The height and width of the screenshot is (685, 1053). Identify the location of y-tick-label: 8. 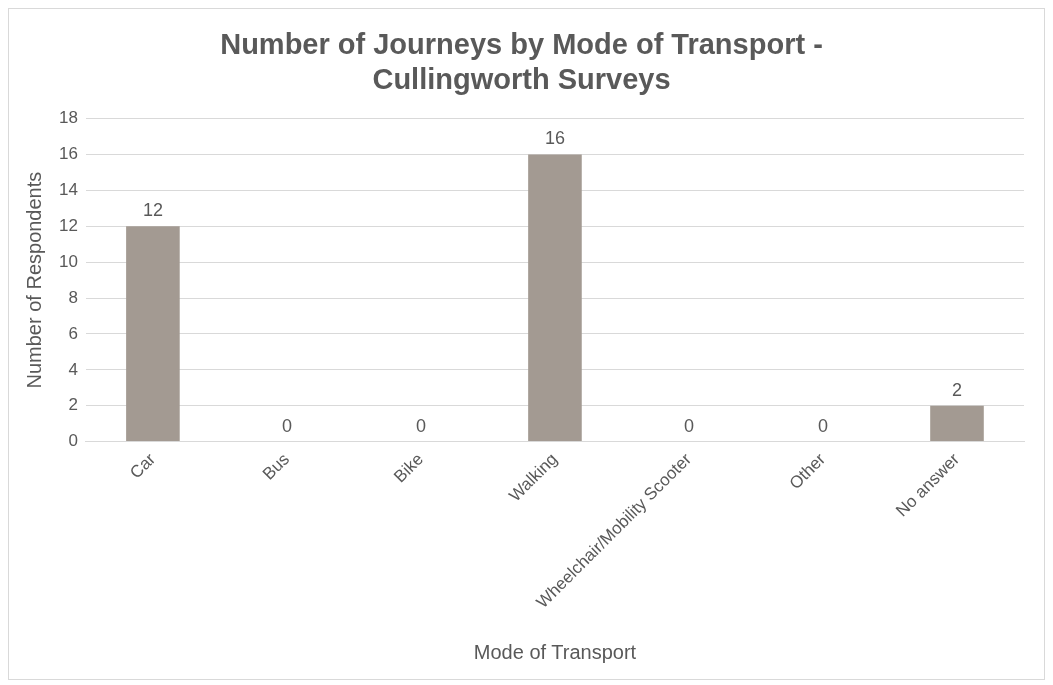
(73, 297).